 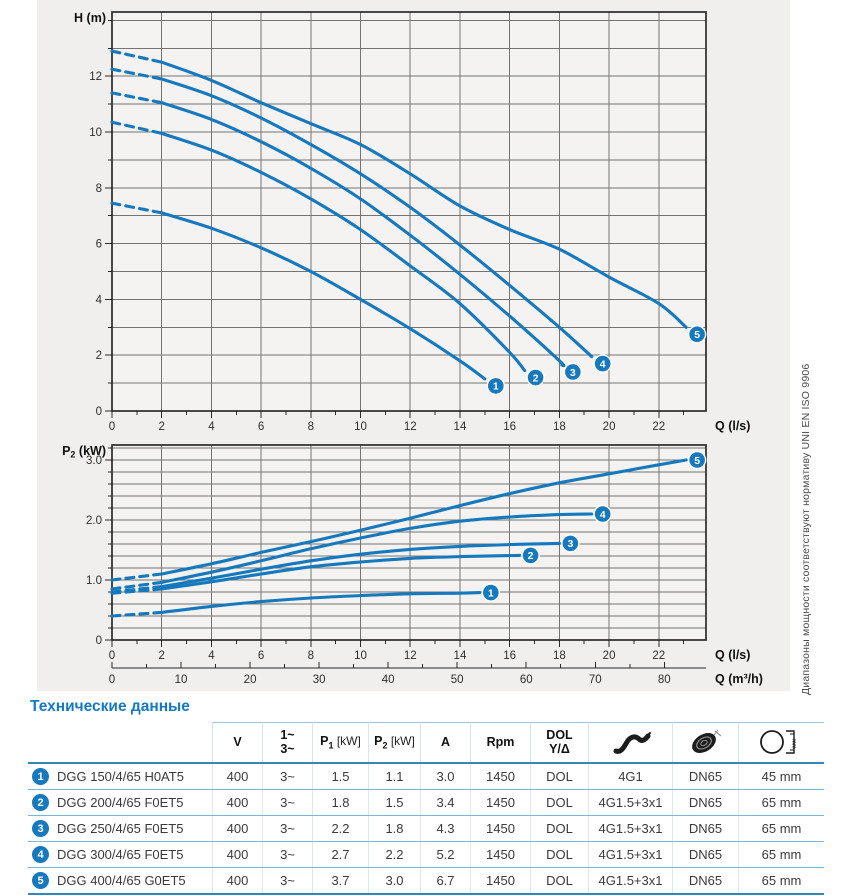 What do you see at coordinates (40, 854) in the screenshot?
I see `row-number-badge: 4` at bounding box center [40, 854].